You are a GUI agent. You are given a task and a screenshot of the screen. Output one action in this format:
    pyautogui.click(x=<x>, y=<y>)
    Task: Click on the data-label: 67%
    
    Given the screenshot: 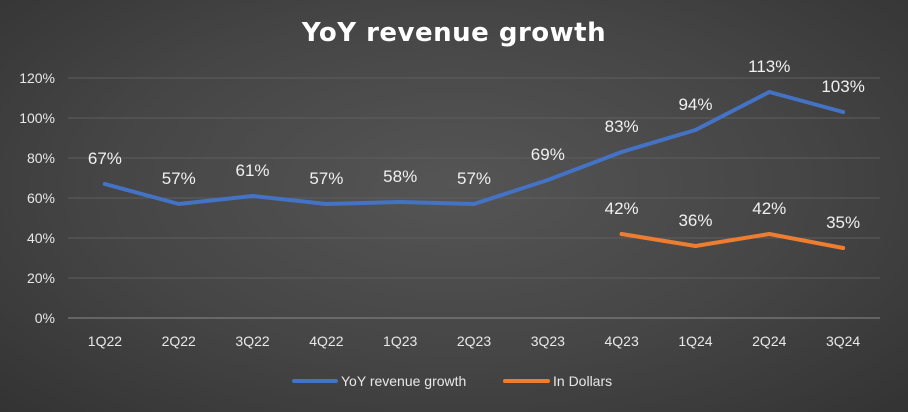 What is the action you would take?
    pyautogui.click(x=105, y=158)
    